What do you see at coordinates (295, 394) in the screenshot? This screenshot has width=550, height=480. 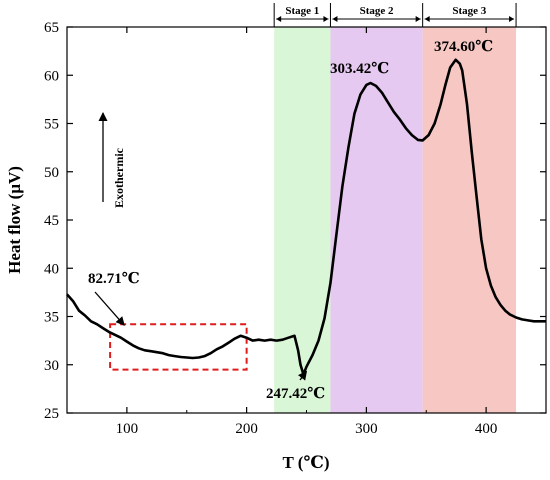 I see `annotation-247-42: 247.42℃` at bounding box center [295, 394].